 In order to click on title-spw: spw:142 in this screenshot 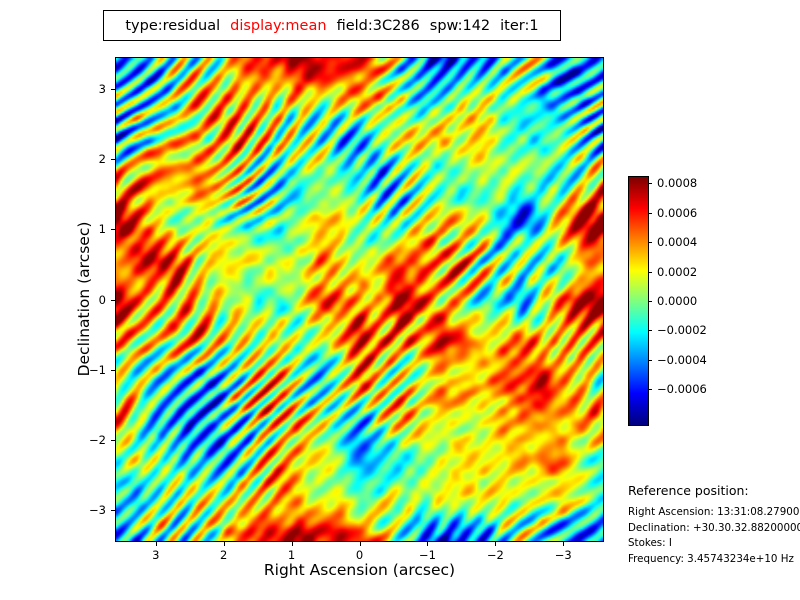, I will do `click(460, 25)`.